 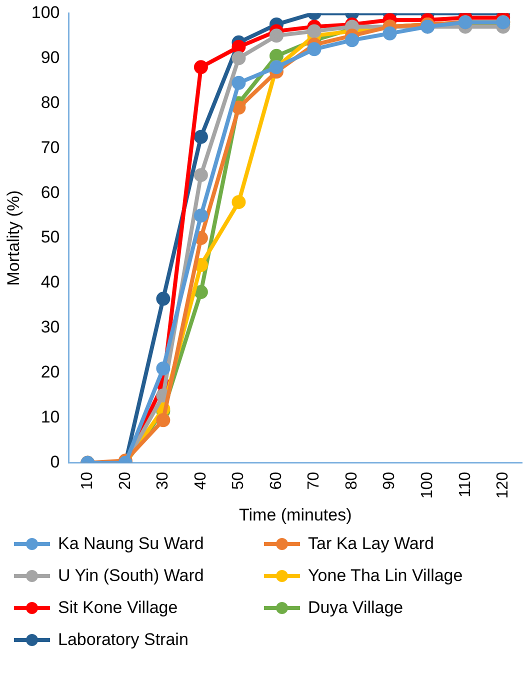 What do you see at coordinates (201, 481) in the screenshot?
I see `x-tick-label: 40` at bounding box center [201, 481].